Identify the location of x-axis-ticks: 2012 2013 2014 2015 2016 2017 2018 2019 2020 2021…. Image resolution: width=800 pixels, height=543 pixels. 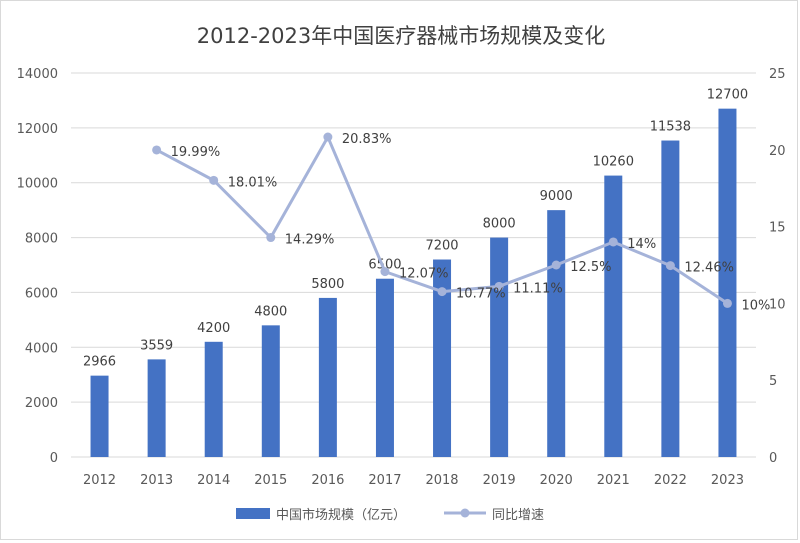
(413, 480).